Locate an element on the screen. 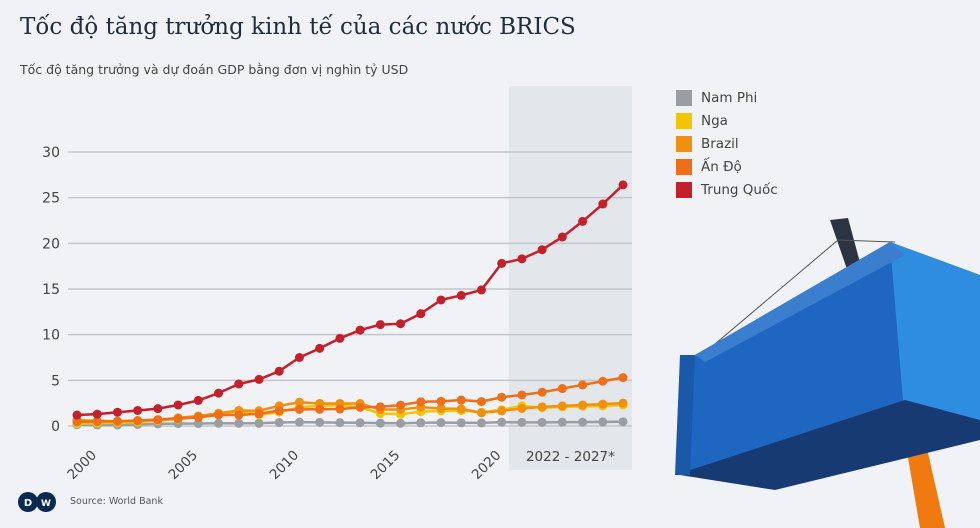 The width and height of the screenshot is (980, 528). y-tick-label: 20 is located at coordinates (51, 244).